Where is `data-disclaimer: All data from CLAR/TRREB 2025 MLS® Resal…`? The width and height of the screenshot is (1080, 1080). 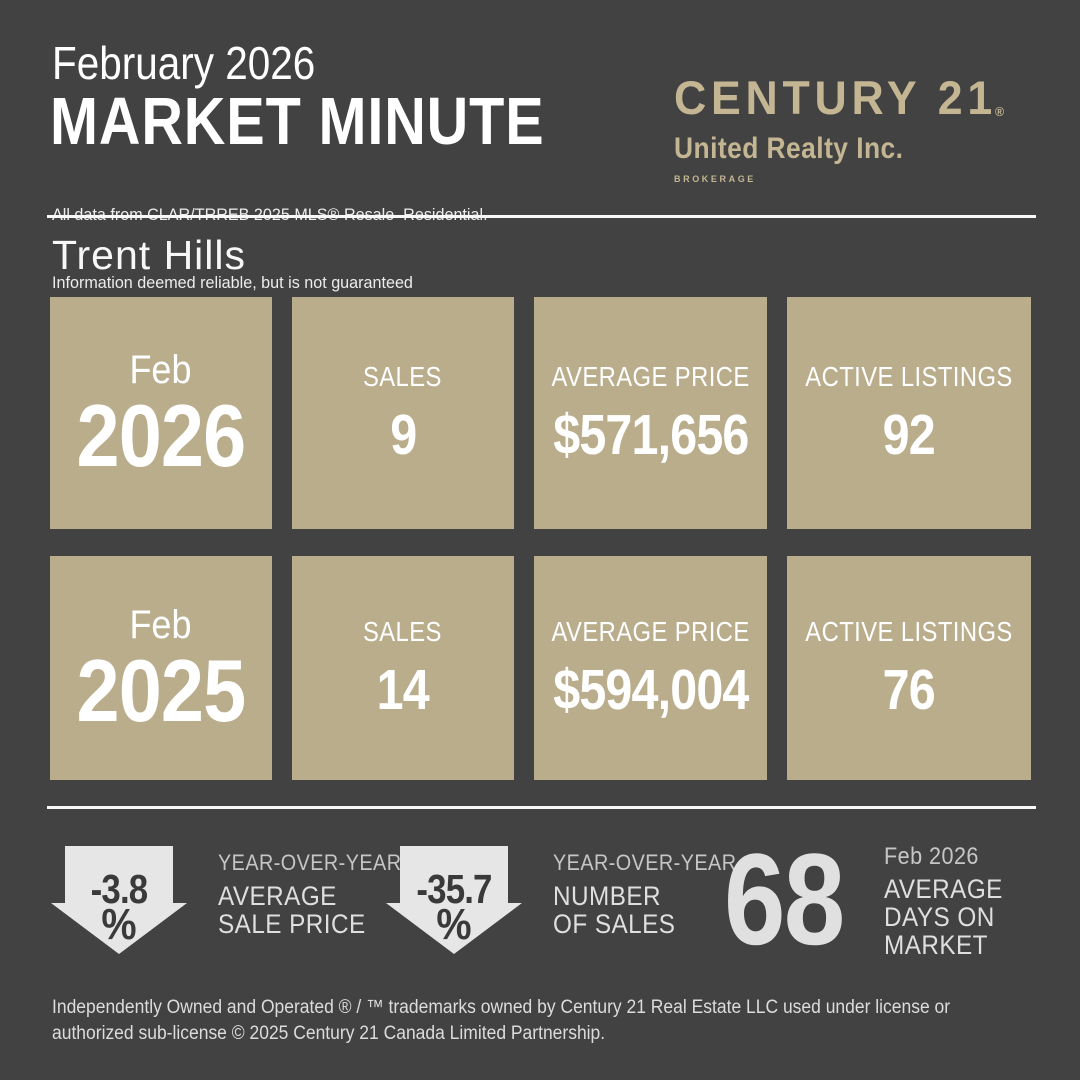 data-disclaimer: All data from CLAR/TRREB 2025 MLS® Resal… is located at coordinates (270, 249).